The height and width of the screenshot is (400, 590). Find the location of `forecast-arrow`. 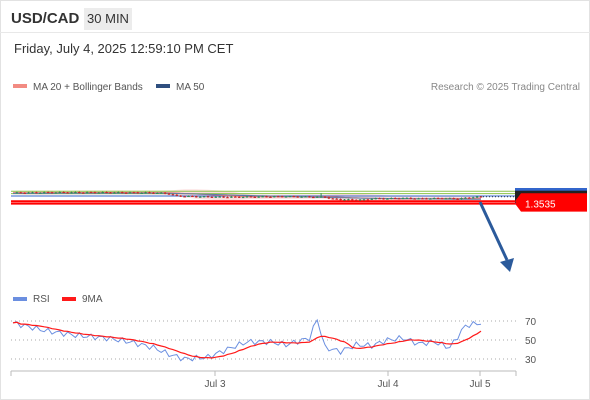

forecast-arrow is located at coordinates (496, 236).